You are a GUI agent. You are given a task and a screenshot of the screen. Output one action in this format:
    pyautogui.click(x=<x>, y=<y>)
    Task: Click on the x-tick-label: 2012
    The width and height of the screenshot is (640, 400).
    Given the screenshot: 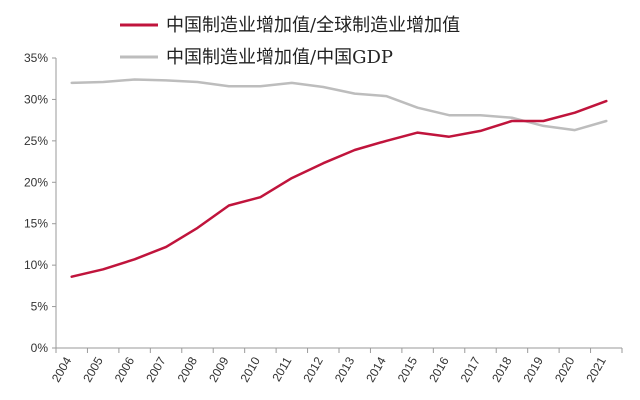 What is the action you would take?
    pyautogui.click(x=313, y=369)
    